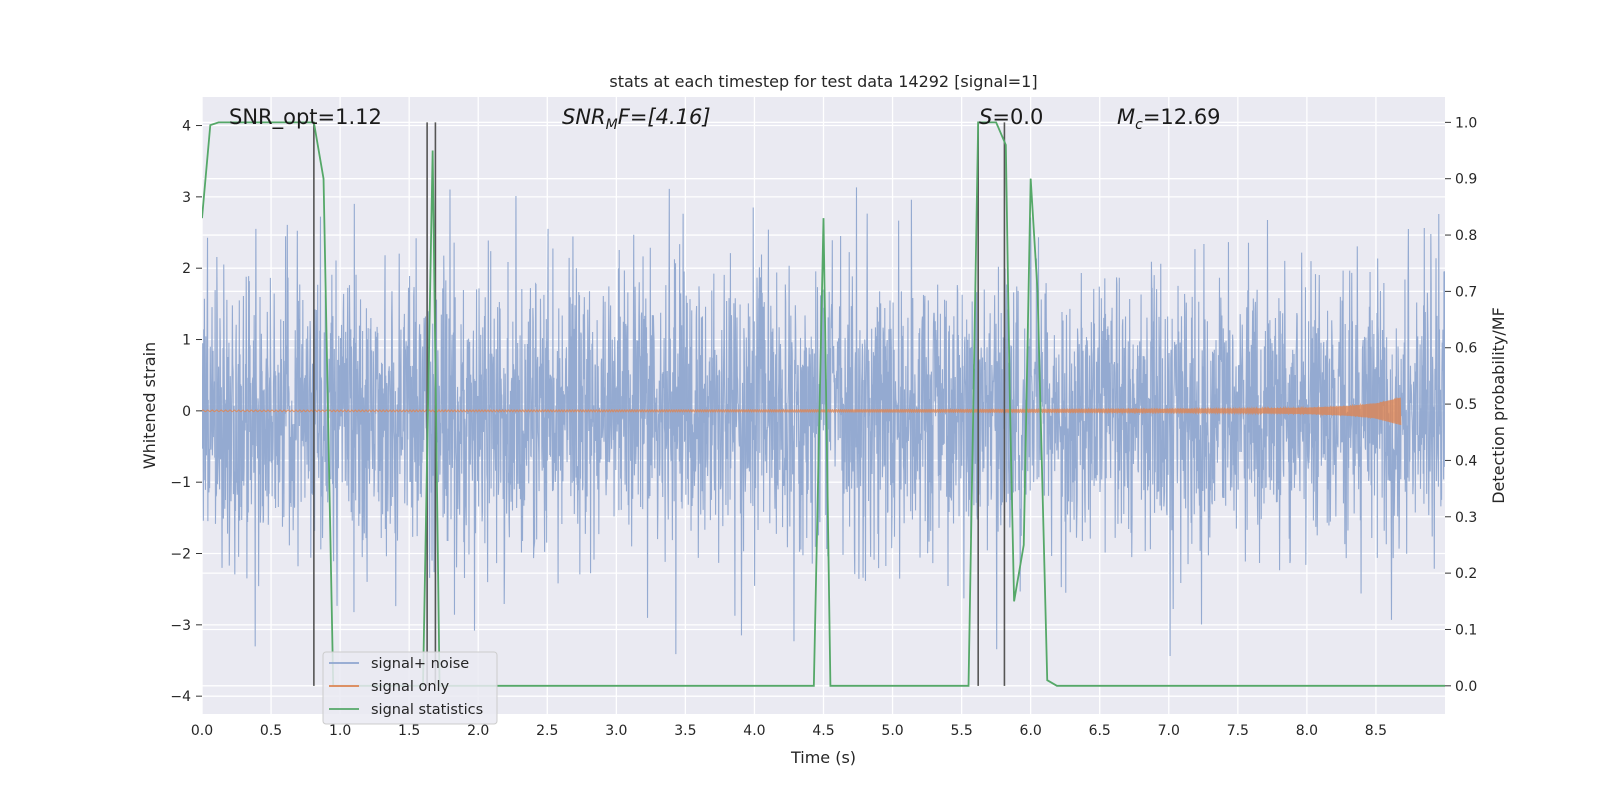 The width and height of the screenshot is (1600, 800). I want to click on y-right-tick-label: 0.7, so click(1466, 292).